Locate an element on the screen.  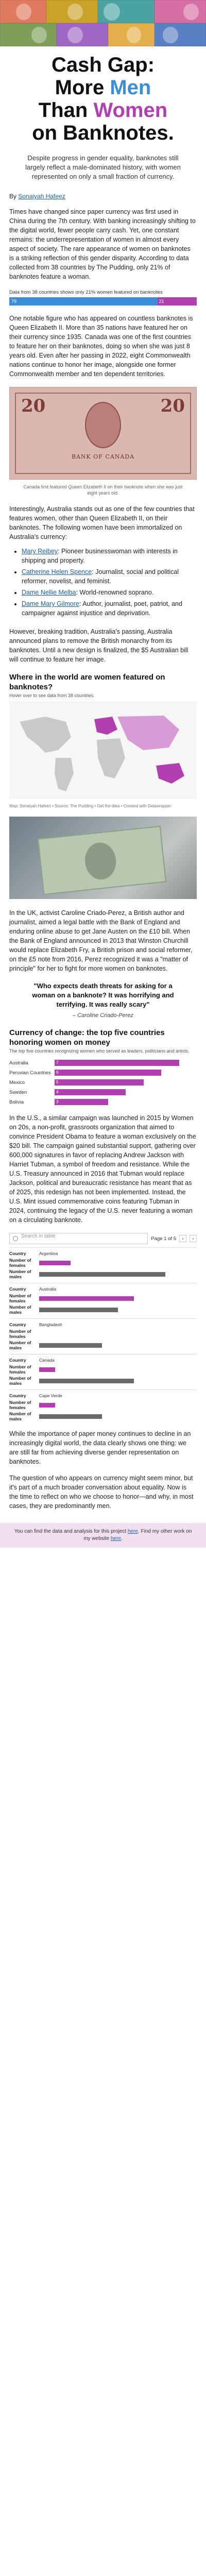
women-bar-segment: 21 is located at coordinates (177, 301).